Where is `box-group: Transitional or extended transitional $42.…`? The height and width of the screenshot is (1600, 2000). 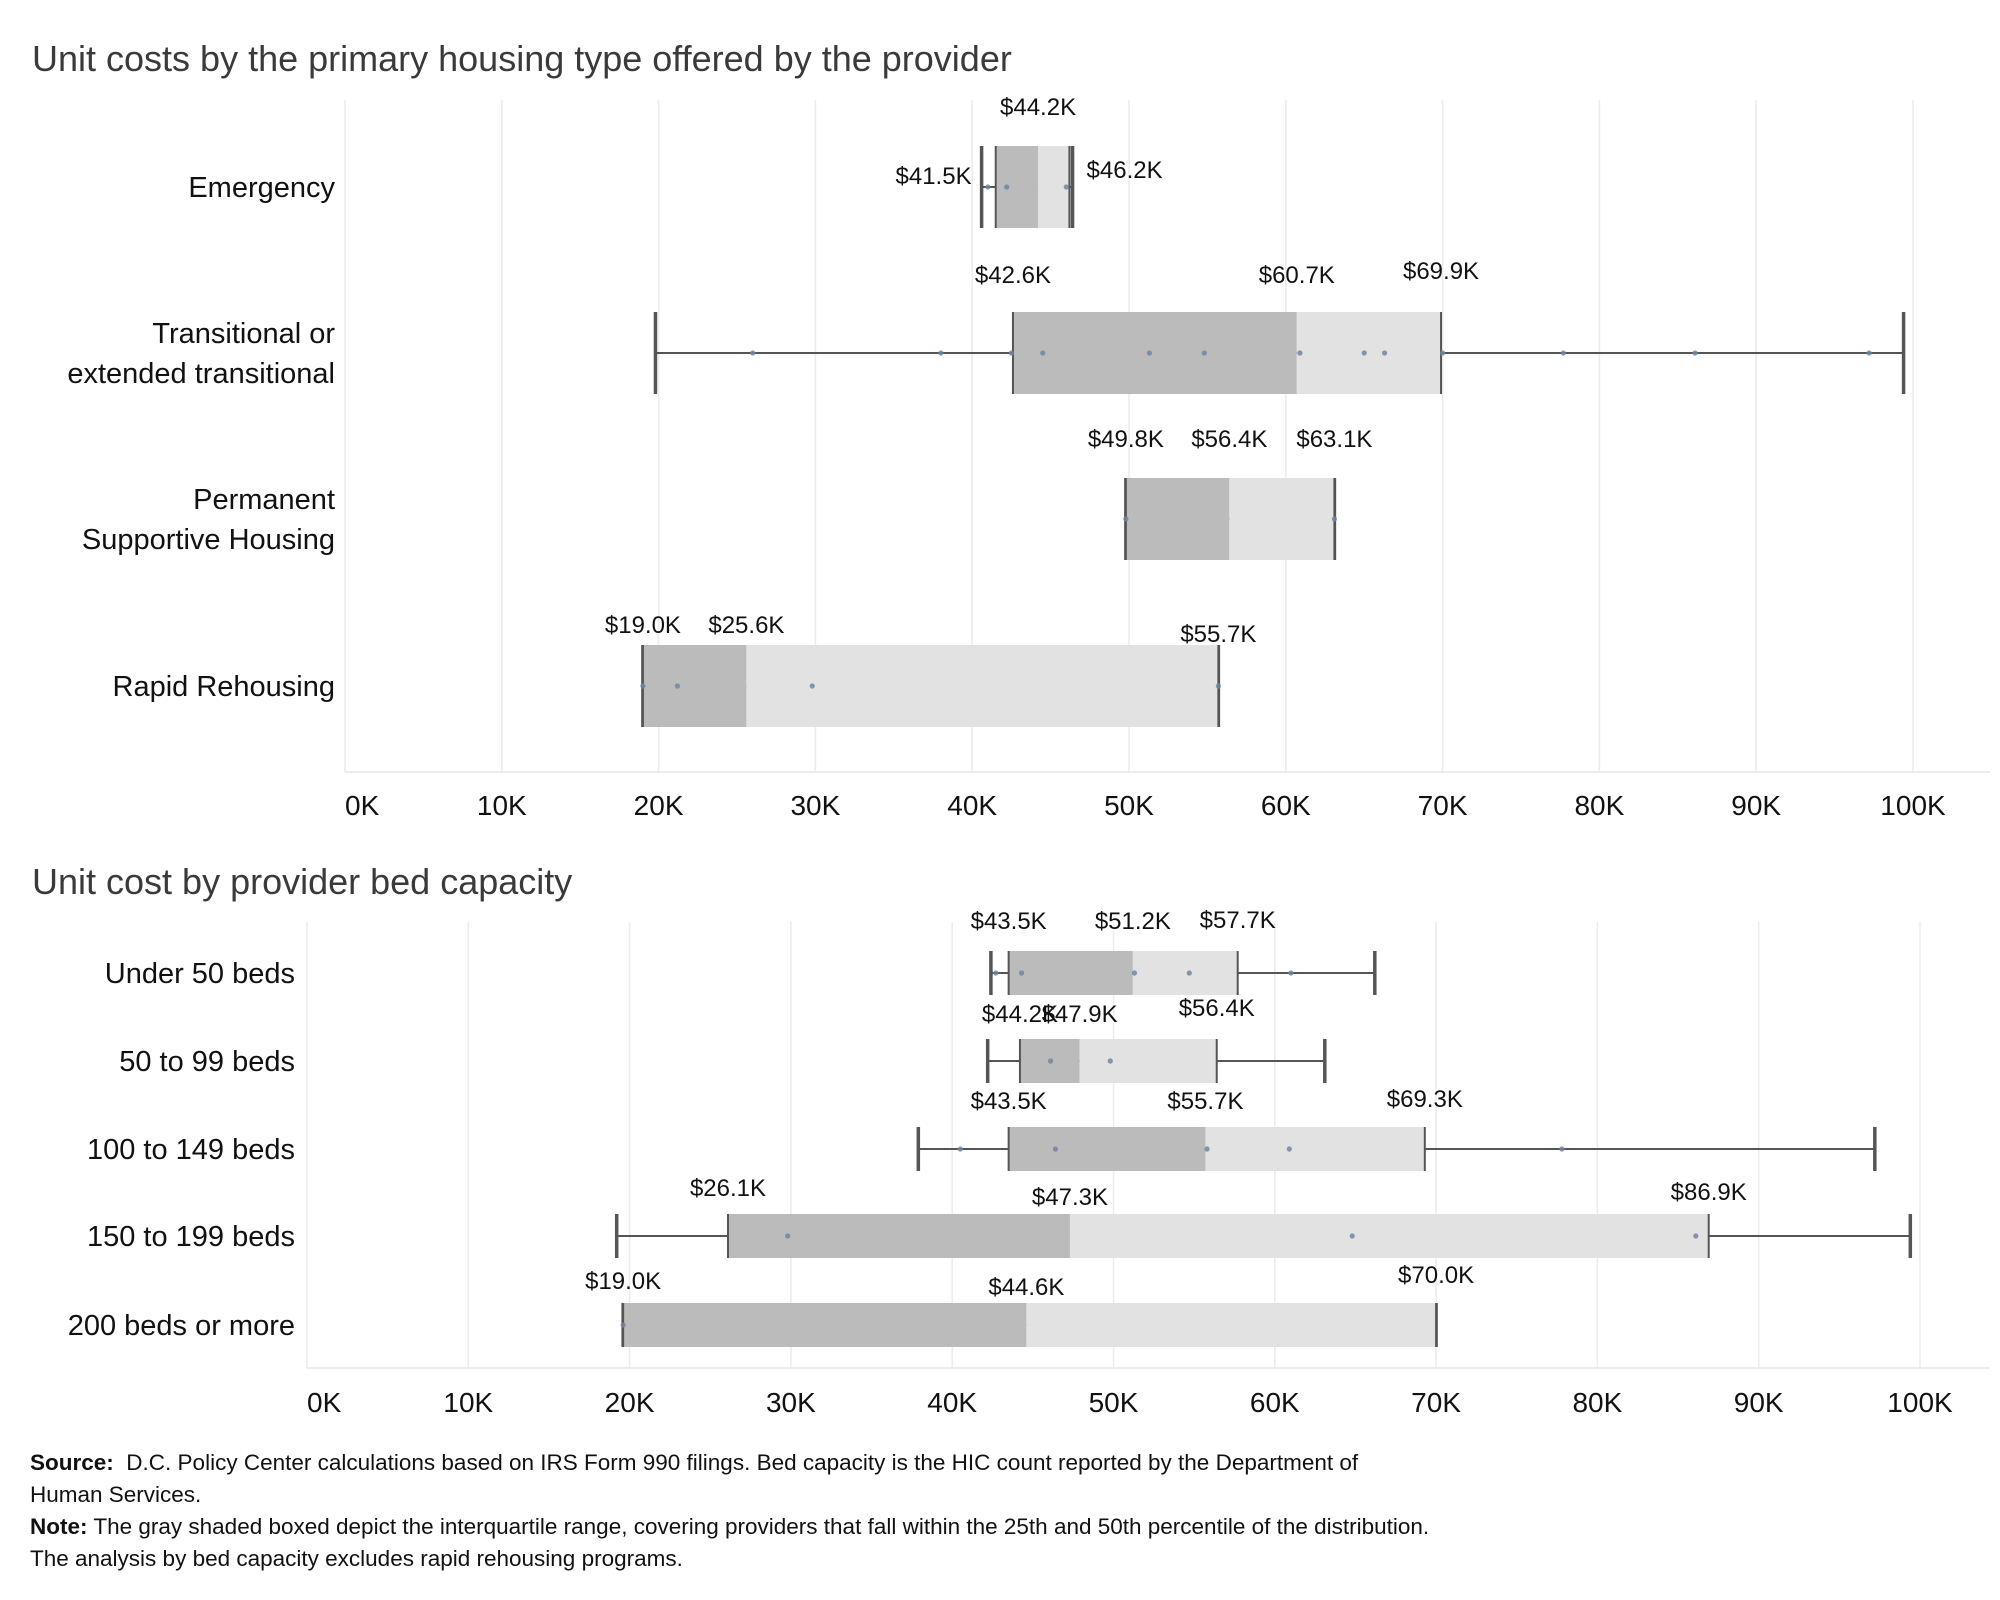 box-group: Transitional or extended transitional $42.… is located at coordinates (986, 326).